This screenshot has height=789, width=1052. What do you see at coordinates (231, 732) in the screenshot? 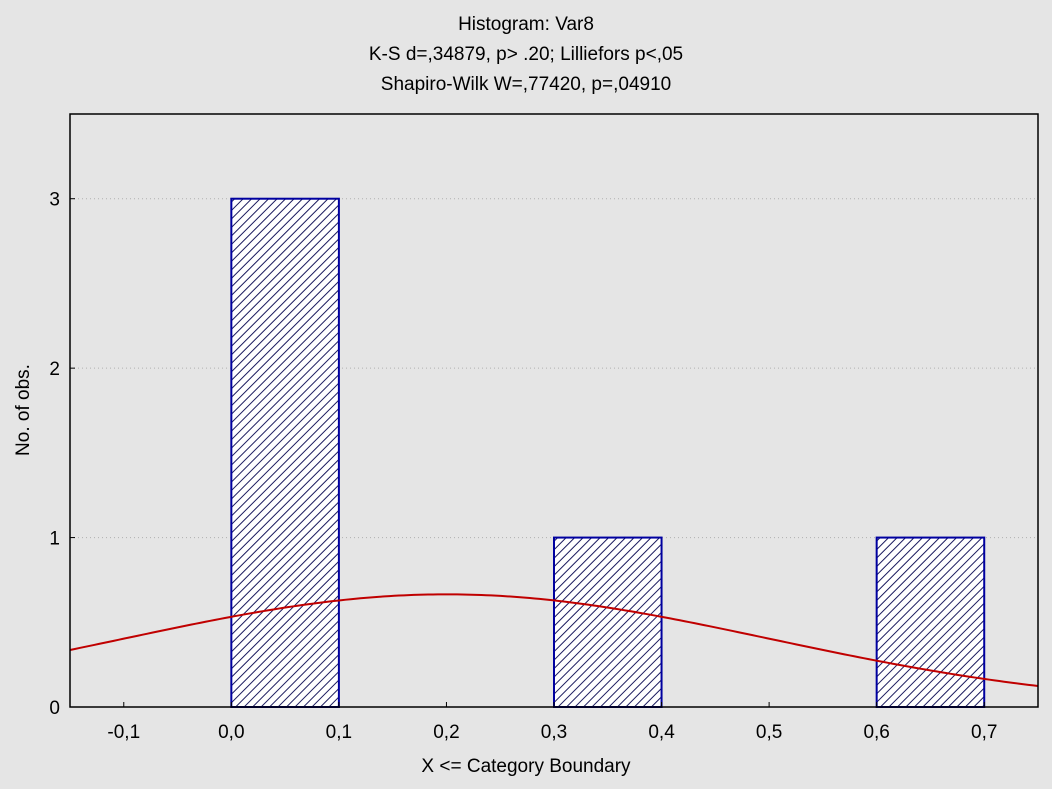
I see `x-tick-label: 0,0` at bounding box center [231, 732].